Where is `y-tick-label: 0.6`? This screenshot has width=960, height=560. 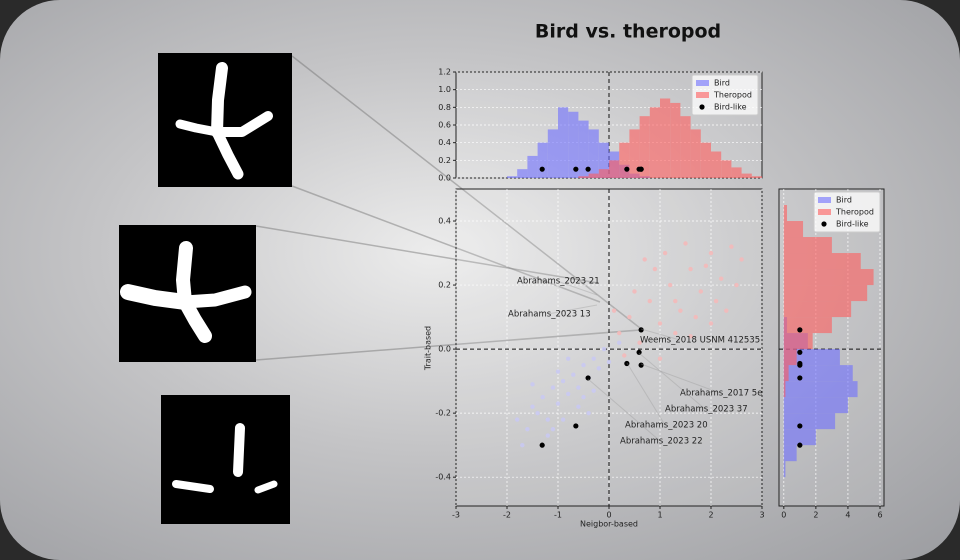 y-tick-label: 0.6 is located at coordinates (444, 125).